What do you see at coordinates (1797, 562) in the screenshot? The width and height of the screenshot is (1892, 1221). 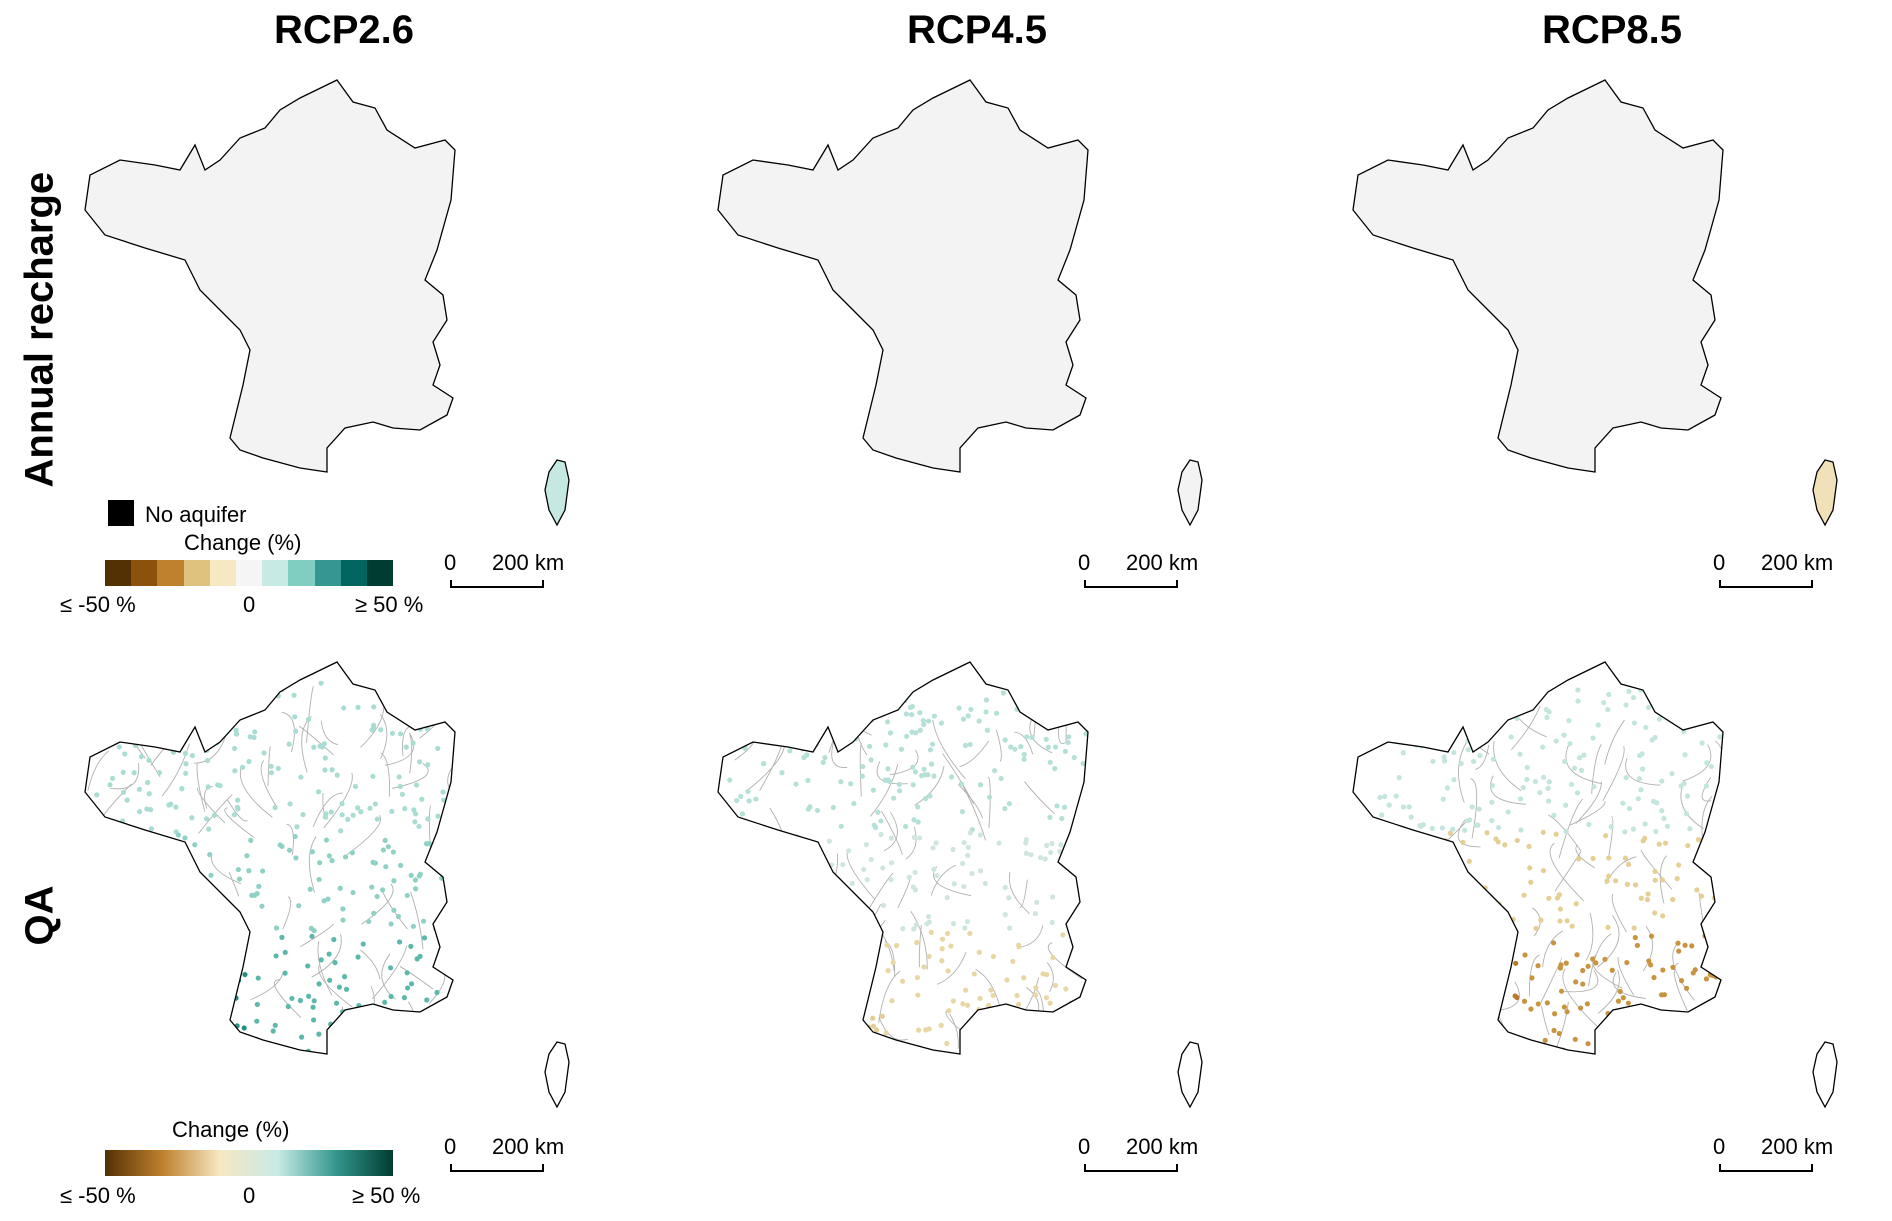 I see `scalebar-distance: 200 km` at bounding box center [1797, 562].